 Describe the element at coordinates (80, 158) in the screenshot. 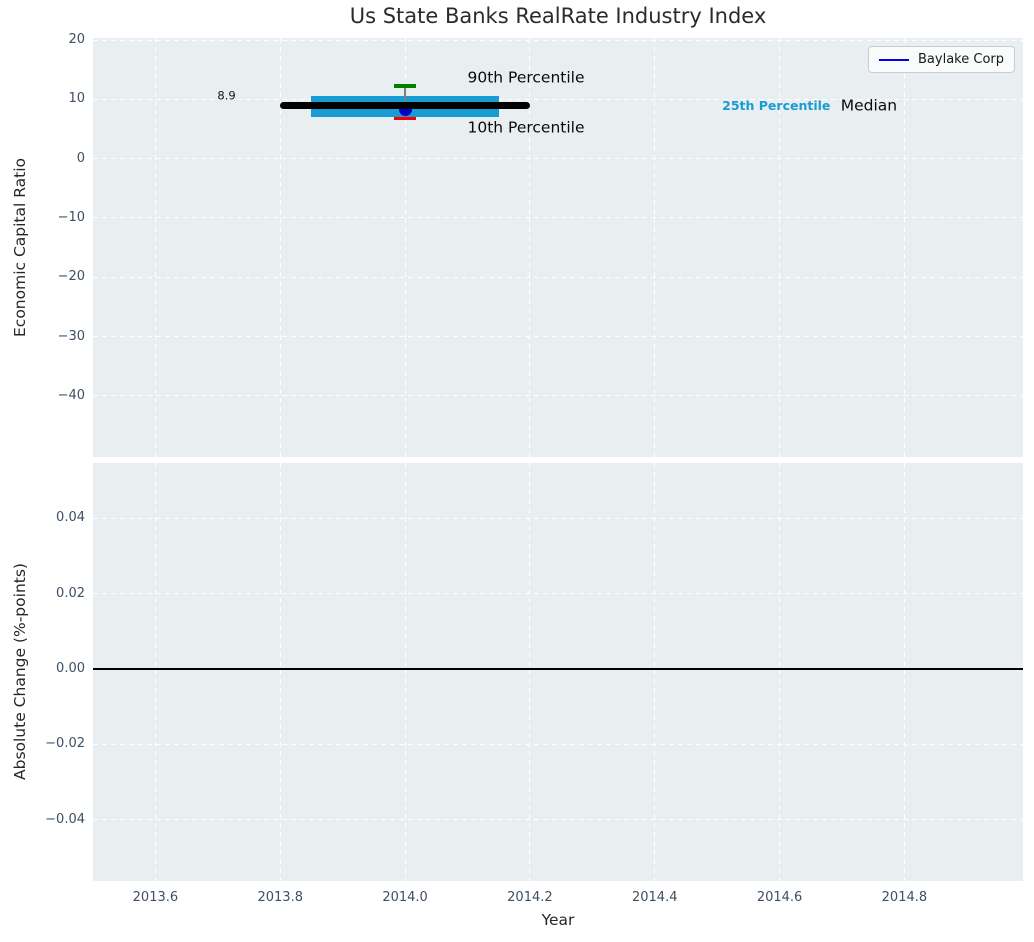

I see `y-tick-label: 0` at that location.